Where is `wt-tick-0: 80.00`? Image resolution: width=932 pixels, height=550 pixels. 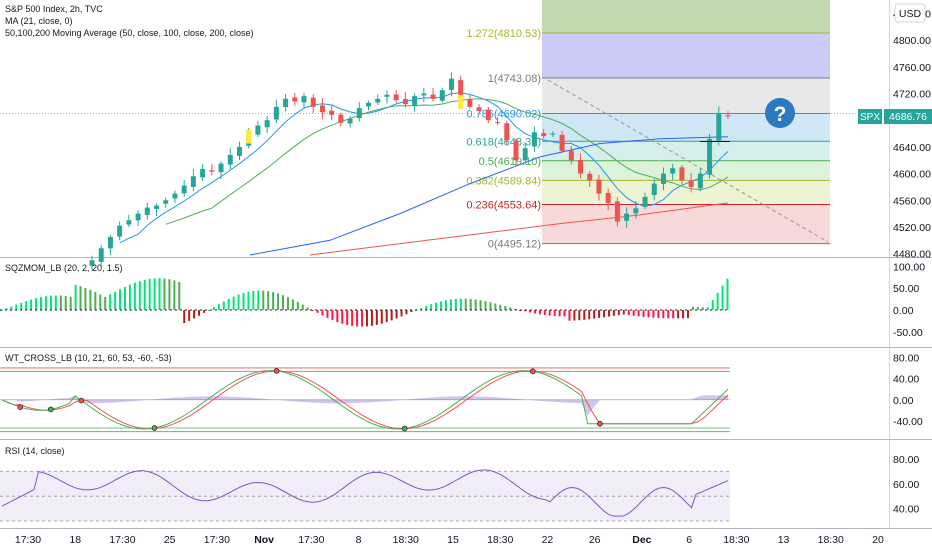 wt-tick-0: 80.00 is located at coordinates (906, 358).